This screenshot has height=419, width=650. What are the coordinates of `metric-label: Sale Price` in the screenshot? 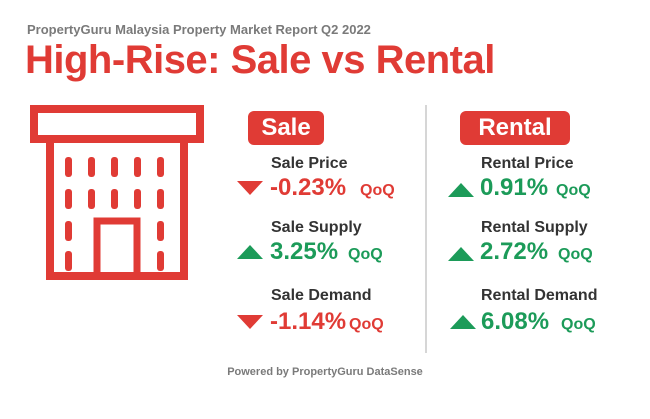 It's located at (309, 163).